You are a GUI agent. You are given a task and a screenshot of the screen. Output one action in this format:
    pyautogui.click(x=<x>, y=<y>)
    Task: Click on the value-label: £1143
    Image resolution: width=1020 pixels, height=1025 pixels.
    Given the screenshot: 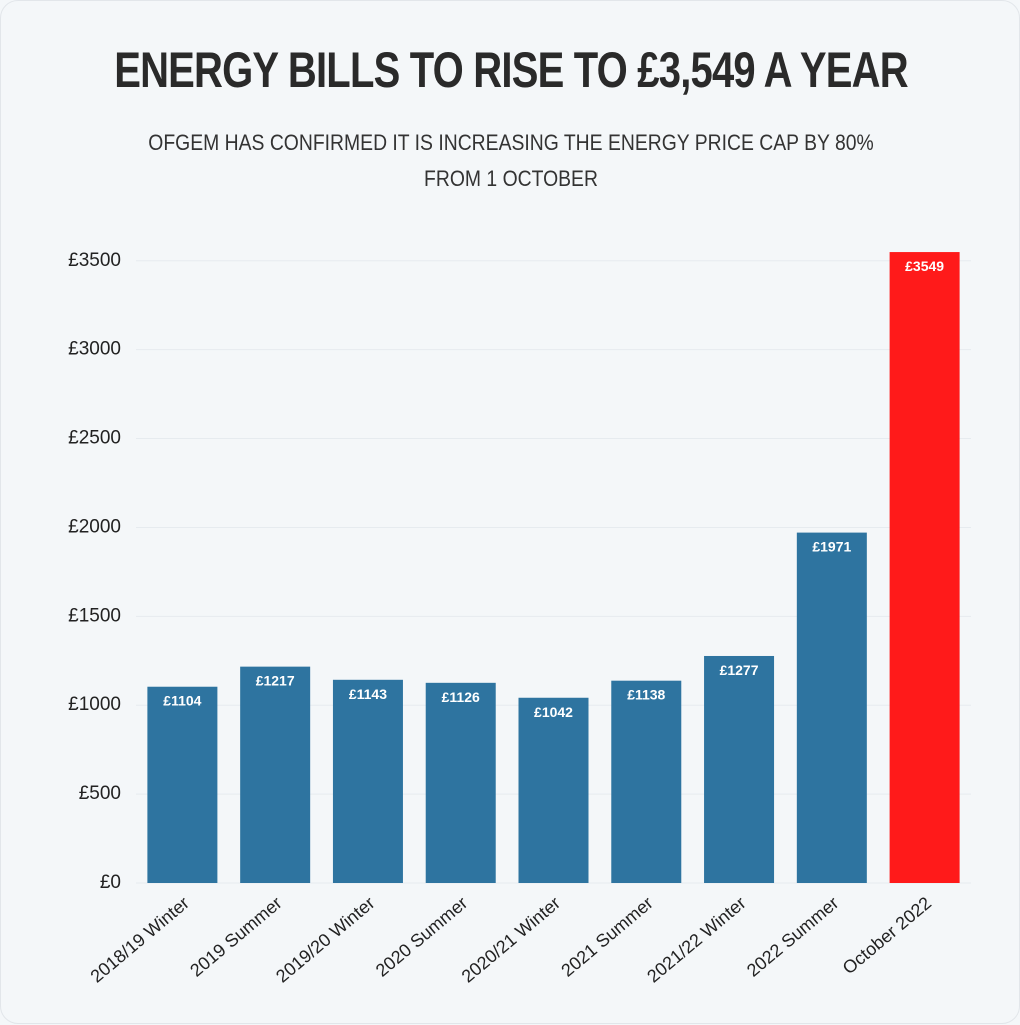 What is the action you would take?
    pyautogui.click(x=368, y=694)
    